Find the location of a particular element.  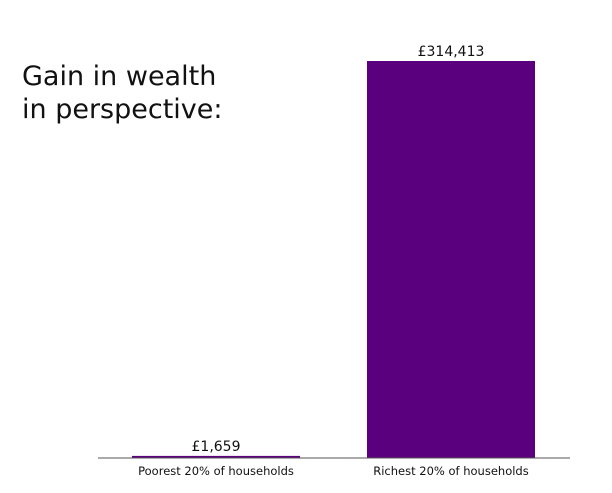

value-label-1: £1,659 is located at coordinates (216, 447).